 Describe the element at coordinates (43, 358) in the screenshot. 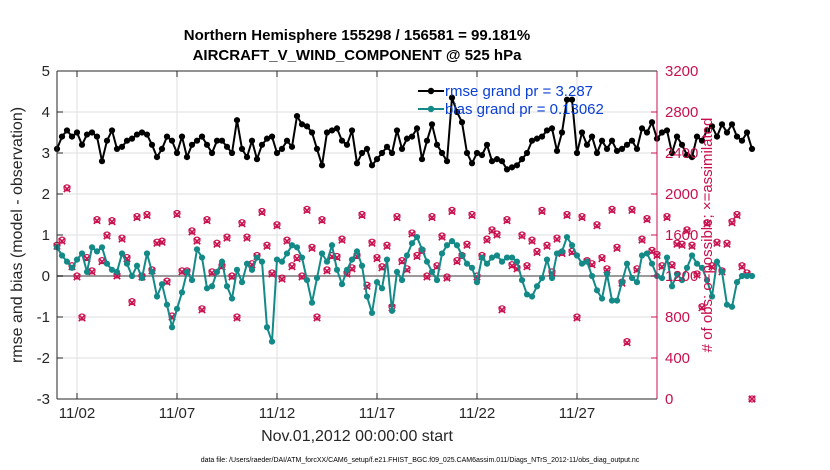

I see `y-tick-label: -2` at that location.